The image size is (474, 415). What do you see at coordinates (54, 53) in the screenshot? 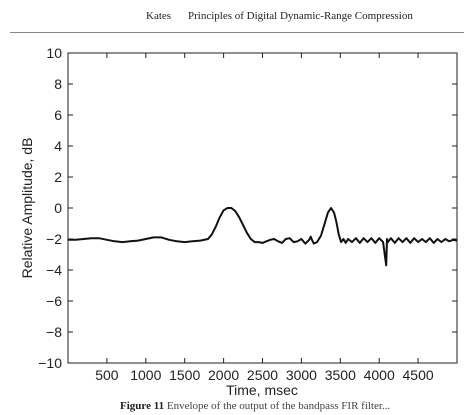
I see `y-tick-label: 10` at bounding box center [54, 53].